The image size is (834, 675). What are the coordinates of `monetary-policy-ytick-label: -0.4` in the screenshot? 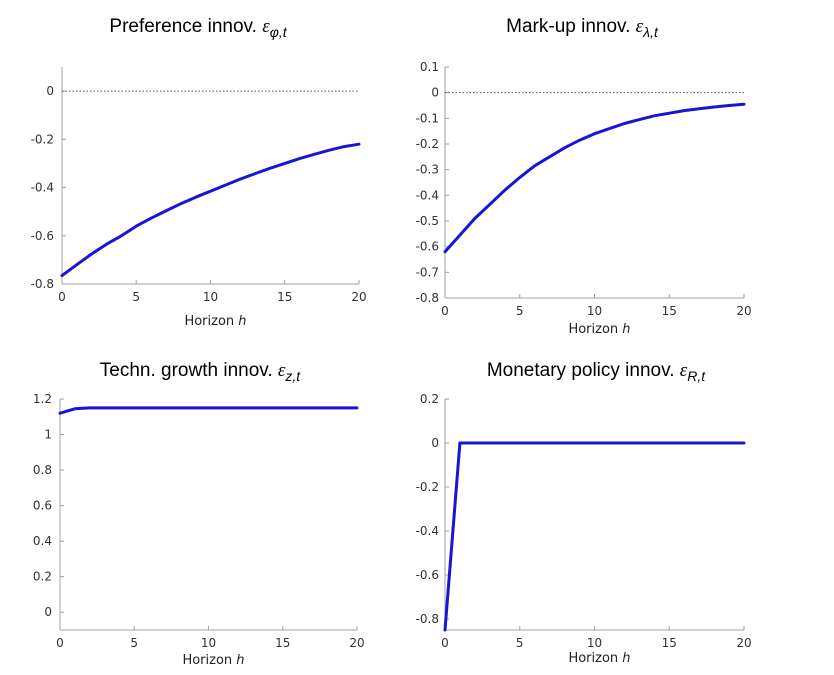 It's located at (427, 531).